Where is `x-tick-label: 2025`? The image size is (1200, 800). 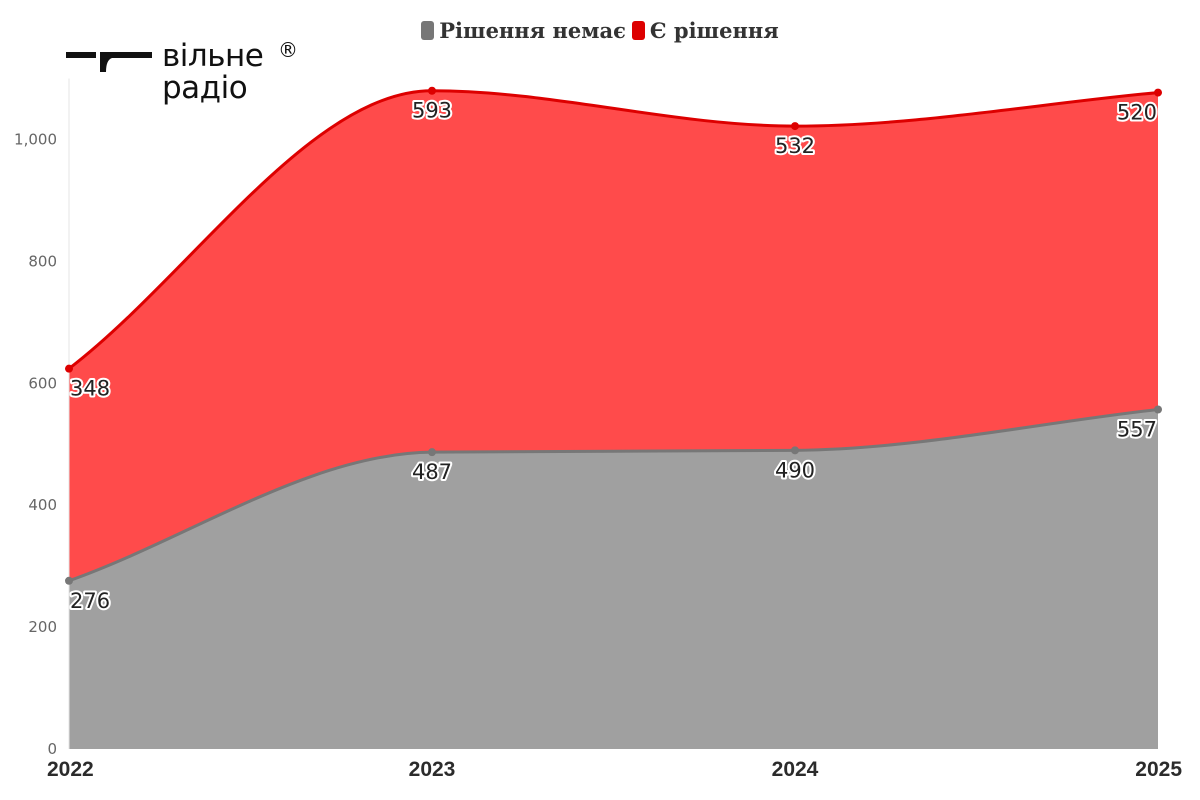
x-tick-label: 2025 is located at coordinates (1158, 769).